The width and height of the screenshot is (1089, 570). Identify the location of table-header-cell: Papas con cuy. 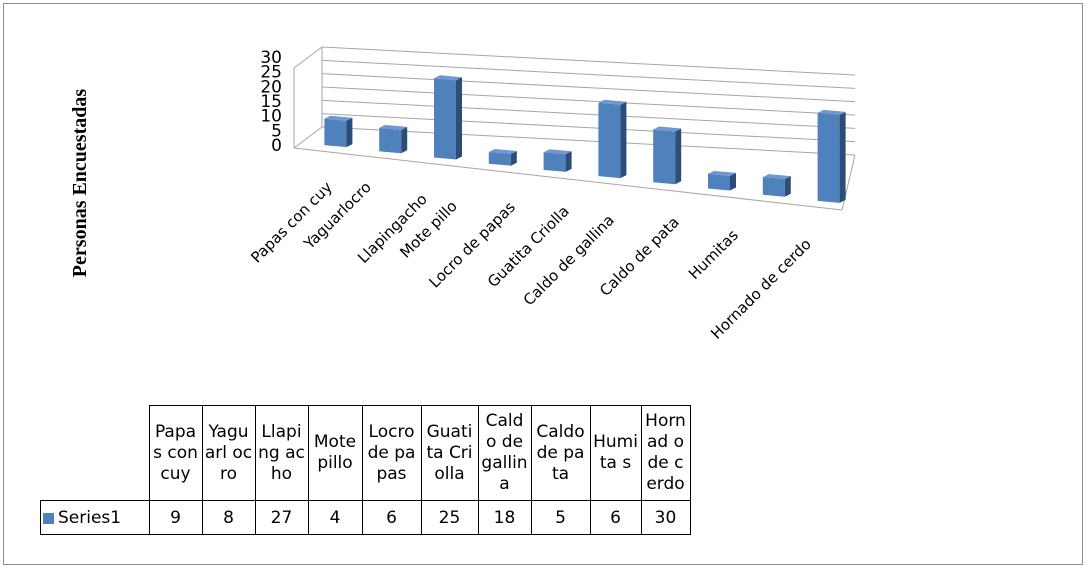
(175, 453).